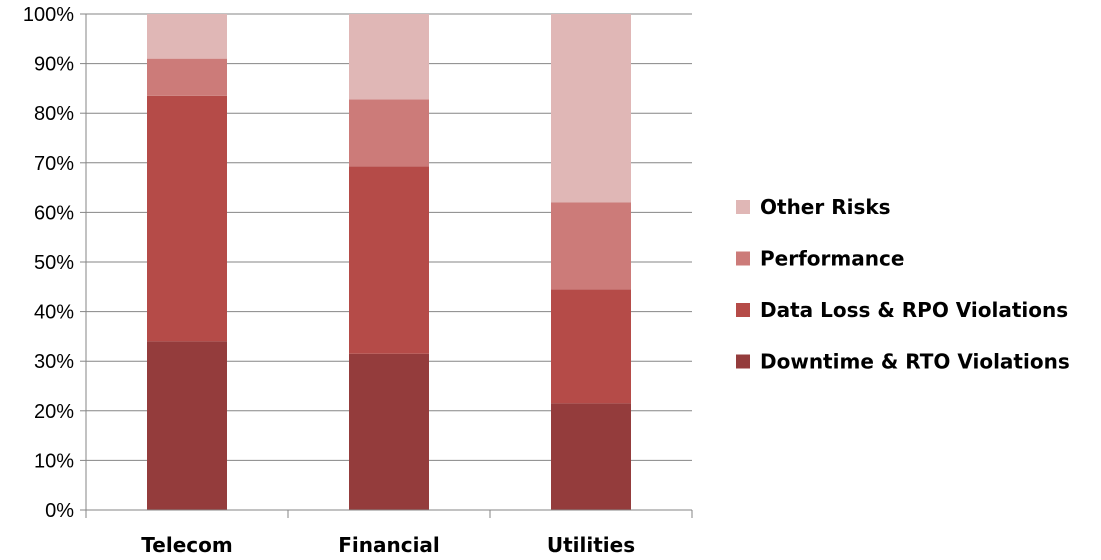 The width and height of the screenshot is (1101, 560). I want to click on y-tick-label: 60%, so click(54, 213).